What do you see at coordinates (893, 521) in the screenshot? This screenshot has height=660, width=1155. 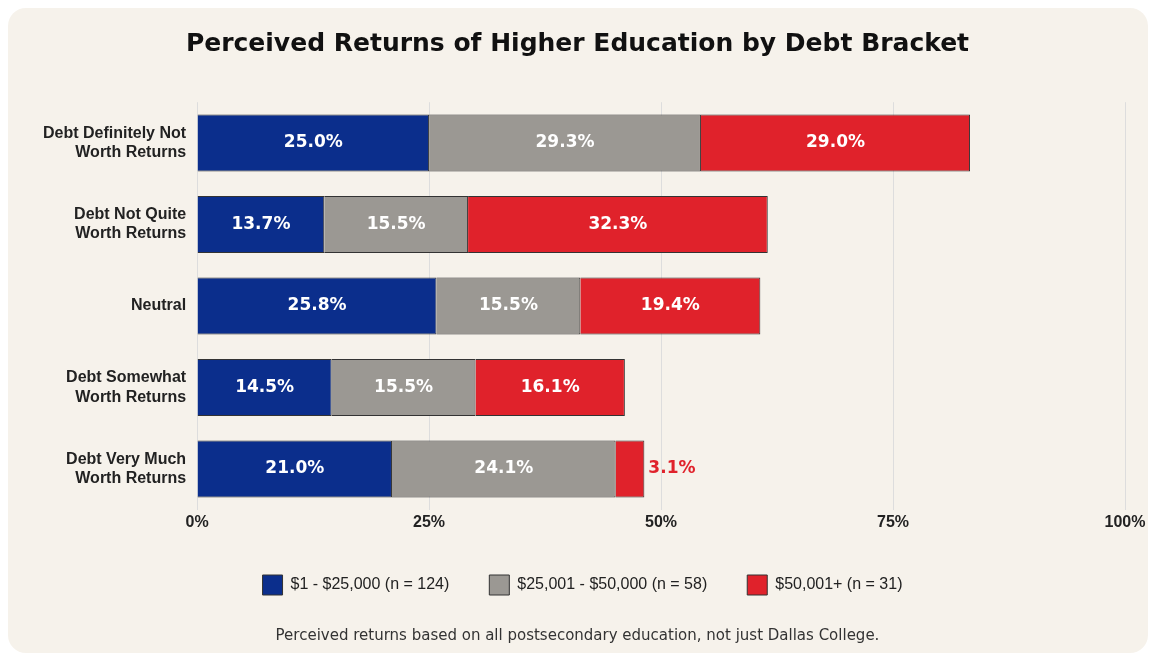 I see `x-tick-label: 75%` at bounding box center [893, 521].